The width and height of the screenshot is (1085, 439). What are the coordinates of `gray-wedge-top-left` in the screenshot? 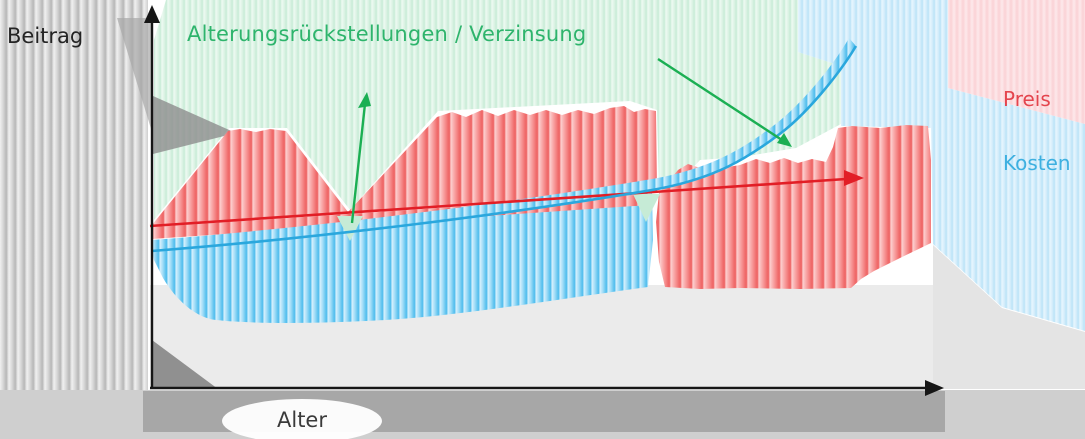 It's located at (134, 75).